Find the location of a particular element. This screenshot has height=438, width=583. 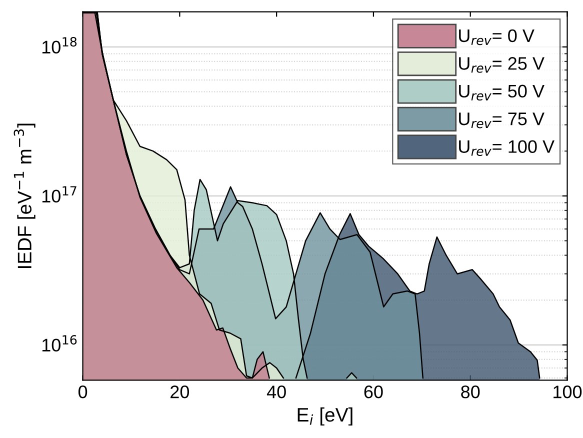

x-tick-label: 80 is located at coordinates (470, 392).